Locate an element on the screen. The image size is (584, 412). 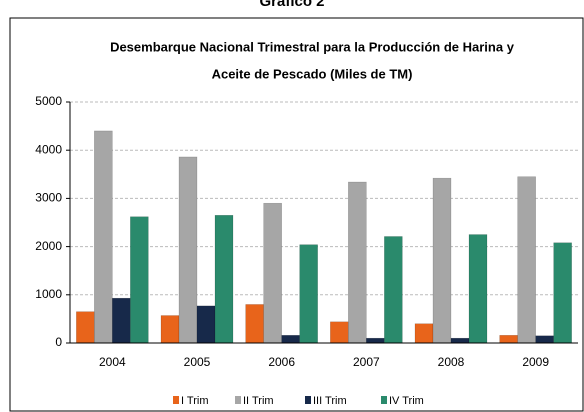
legend-label: IV Trim is located at coordinates (406, 401).